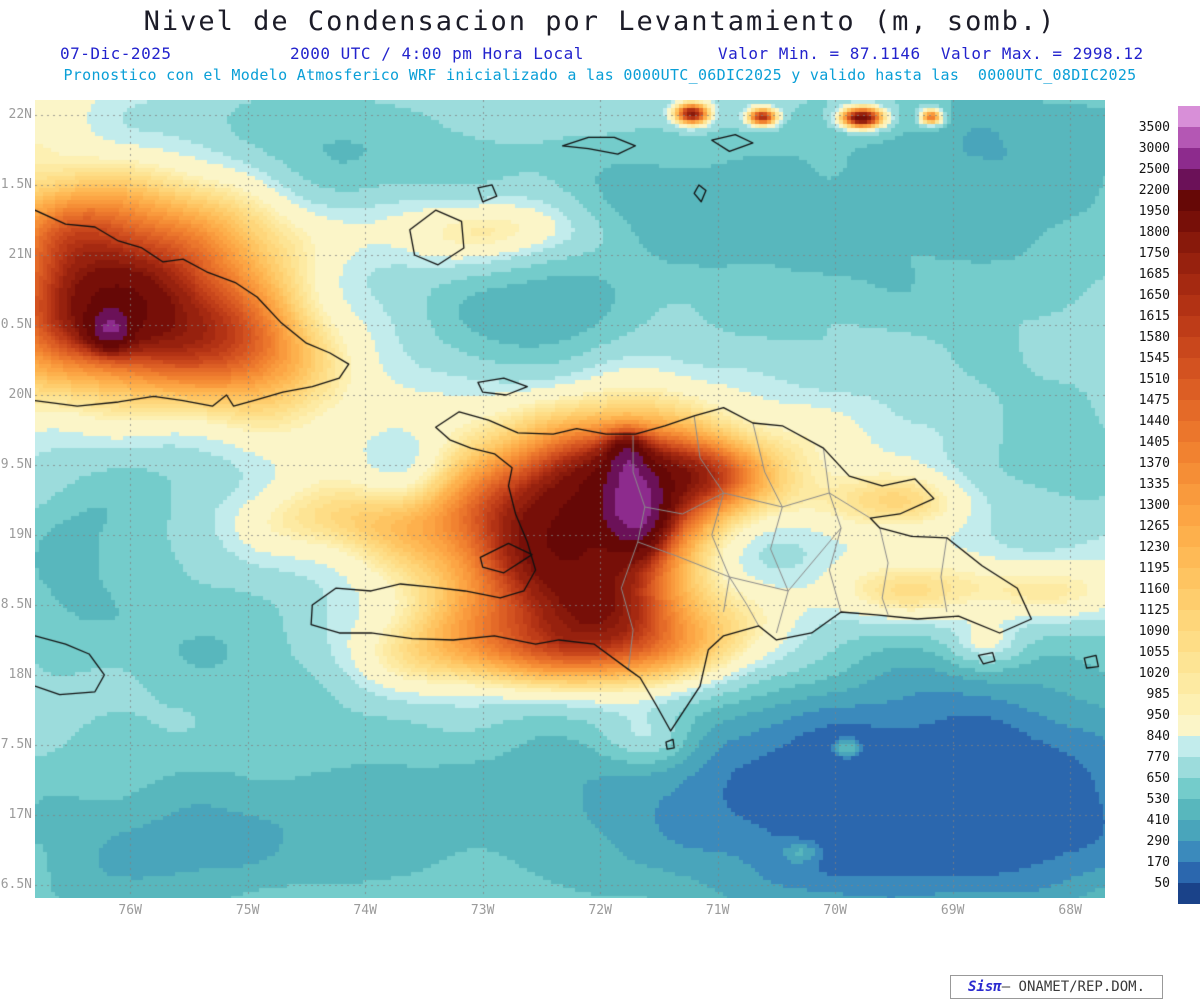 The height and width of the screenshot is (999, 1200). I want to click on colorbar-label: 1230, so click(1154, 547).